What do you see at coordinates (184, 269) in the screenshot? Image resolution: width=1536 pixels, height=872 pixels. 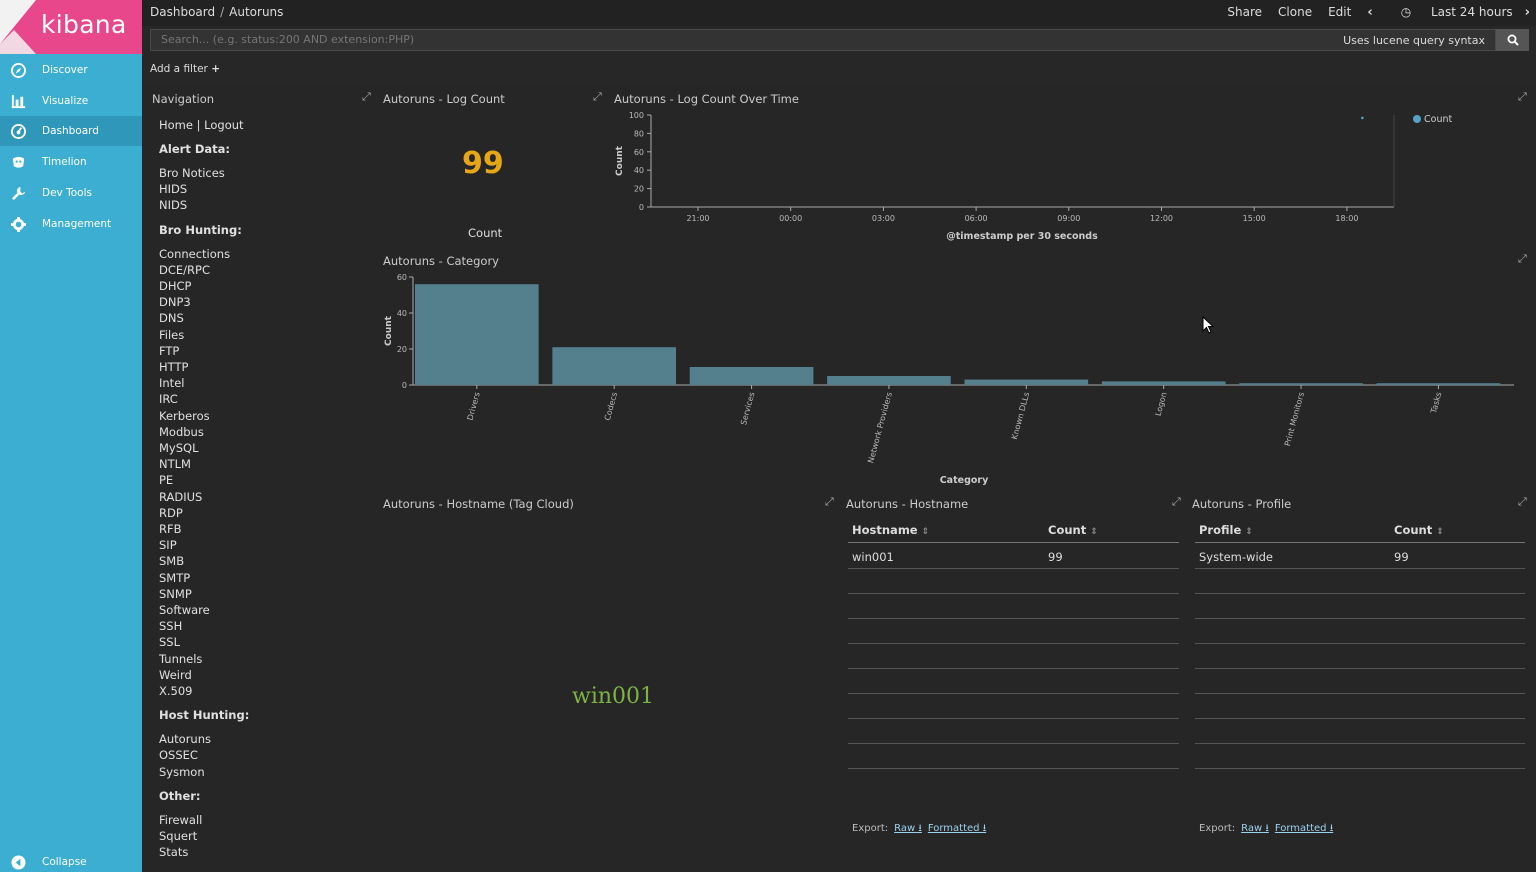 I see `nav-link: DCE/RPC` at bounding box center [184, 269].